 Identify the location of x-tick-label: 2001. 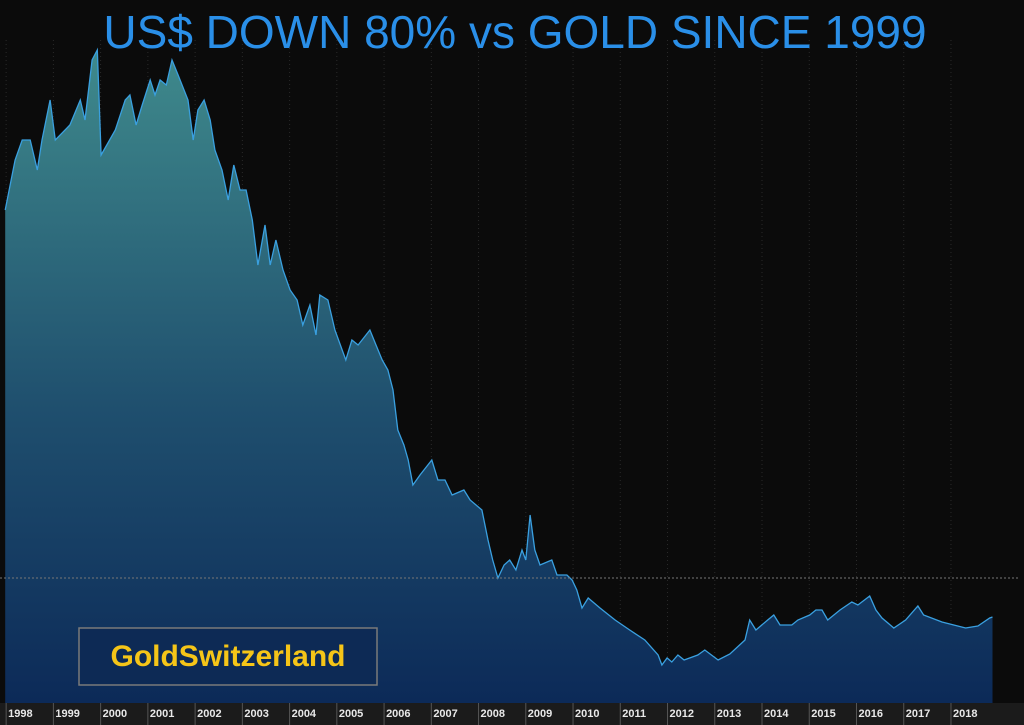
(162, 714).